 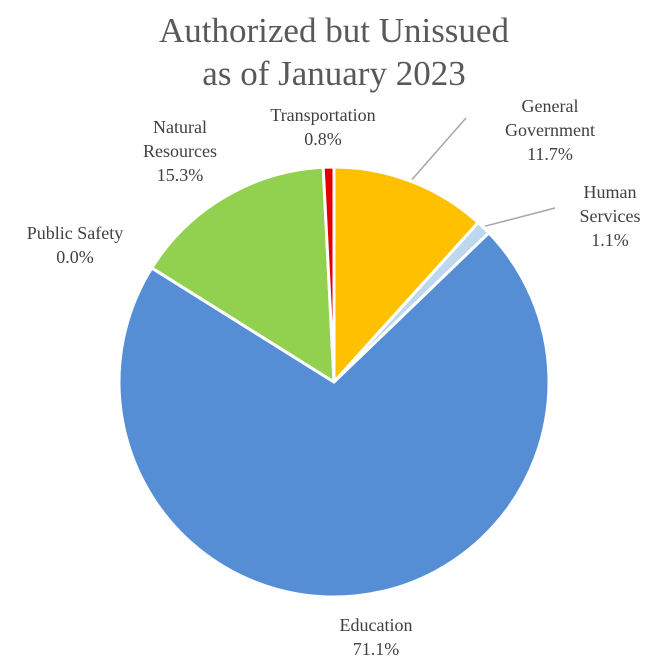 I want to click on slice-label-natural-resources: Natural Resources 15.3%, so click(x=180, y=151).